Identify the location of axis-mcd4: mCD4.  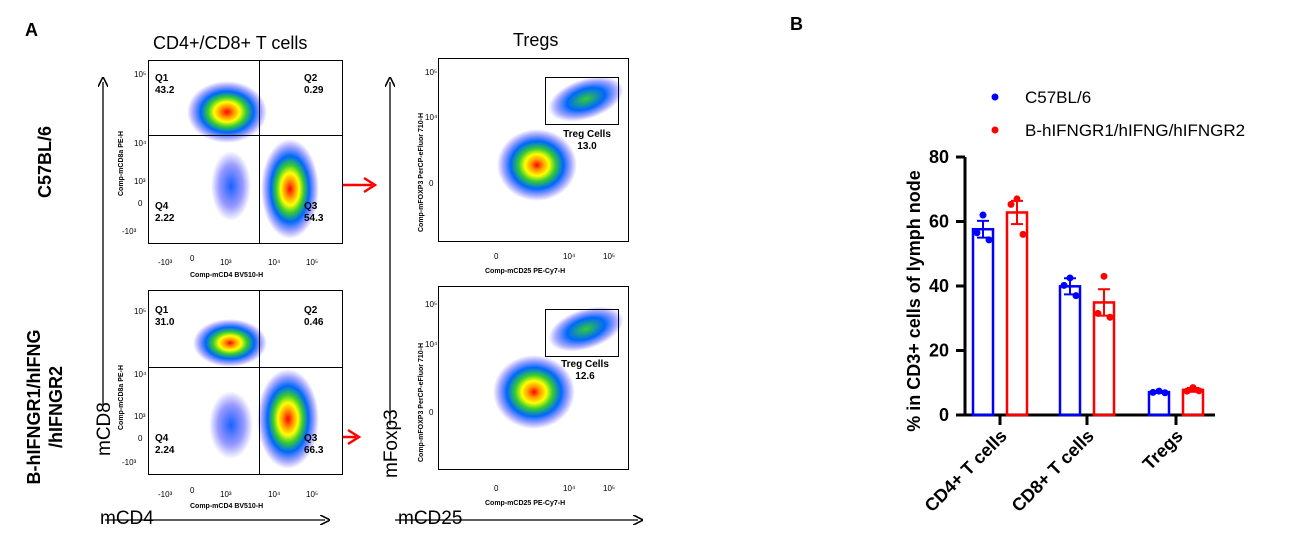
(127, 518).